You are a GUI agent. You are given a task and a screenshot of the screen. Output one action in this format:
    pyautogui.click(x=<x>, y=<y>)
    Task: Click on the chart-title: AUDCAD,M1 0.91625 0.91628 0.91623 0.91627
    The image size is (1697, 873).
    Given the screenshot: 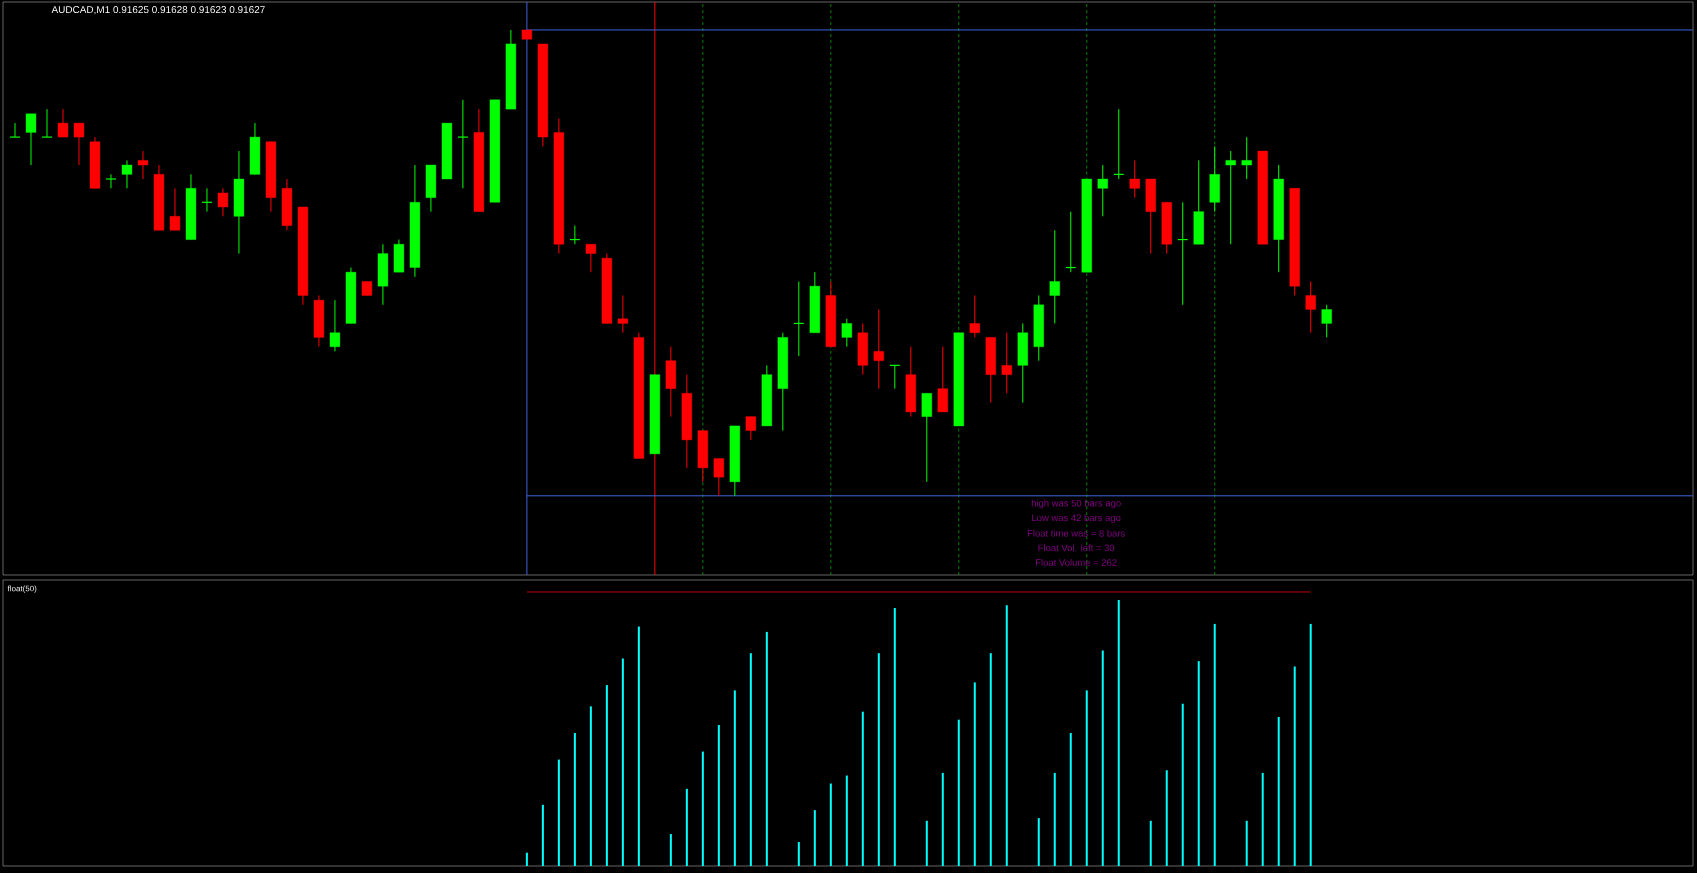 What is the action you would take?
    pyautogui.click(x=158, y=10)
    